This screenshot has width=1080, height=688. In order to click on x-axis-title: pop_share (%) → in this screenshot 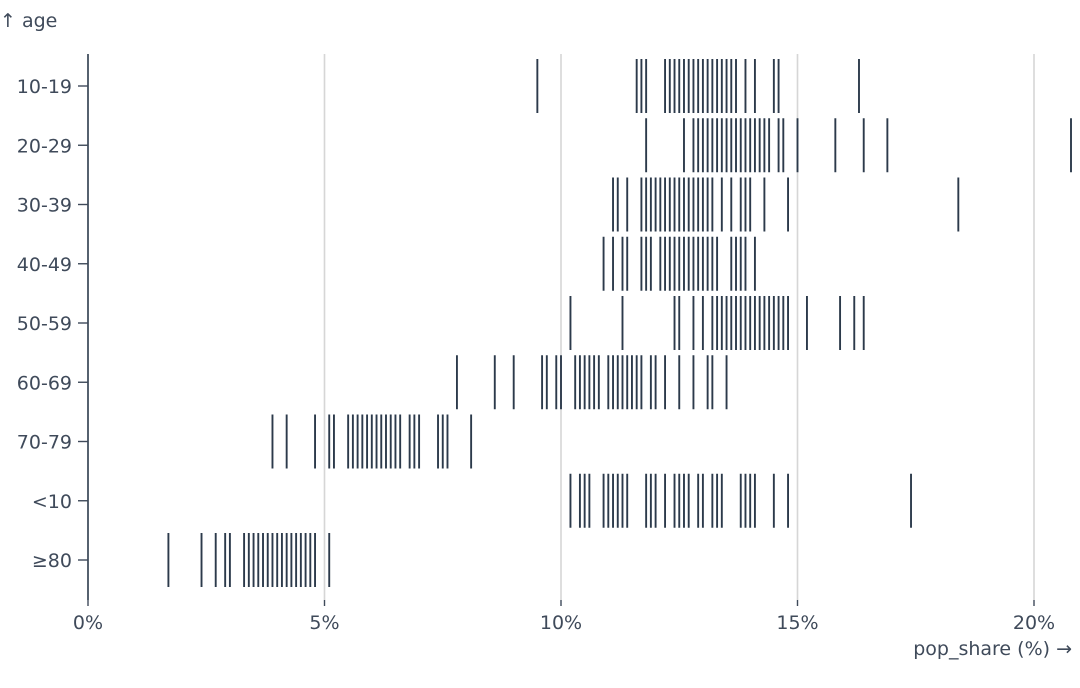, I will do `click(992, 649)`.